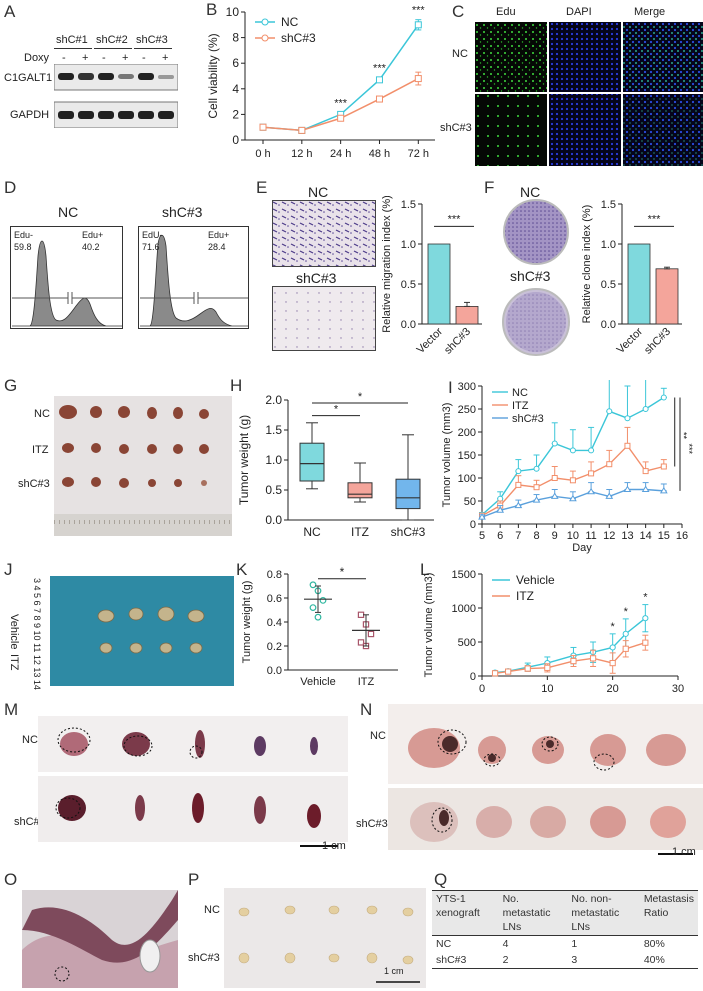  What do you see at coordinates (235, 63) in the screenshot?
I see `y-tick-label: 6` at bounding box center [235, 63].